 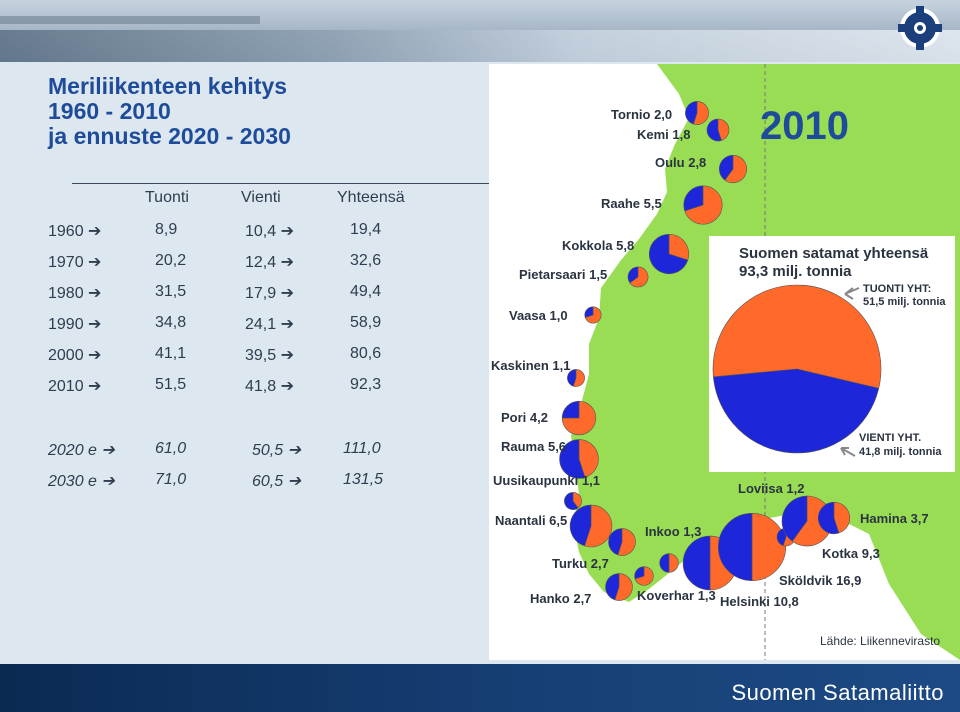 I want to click on page-title-line1: Meriliikenteen kehitys, so click(x=168, y=86).